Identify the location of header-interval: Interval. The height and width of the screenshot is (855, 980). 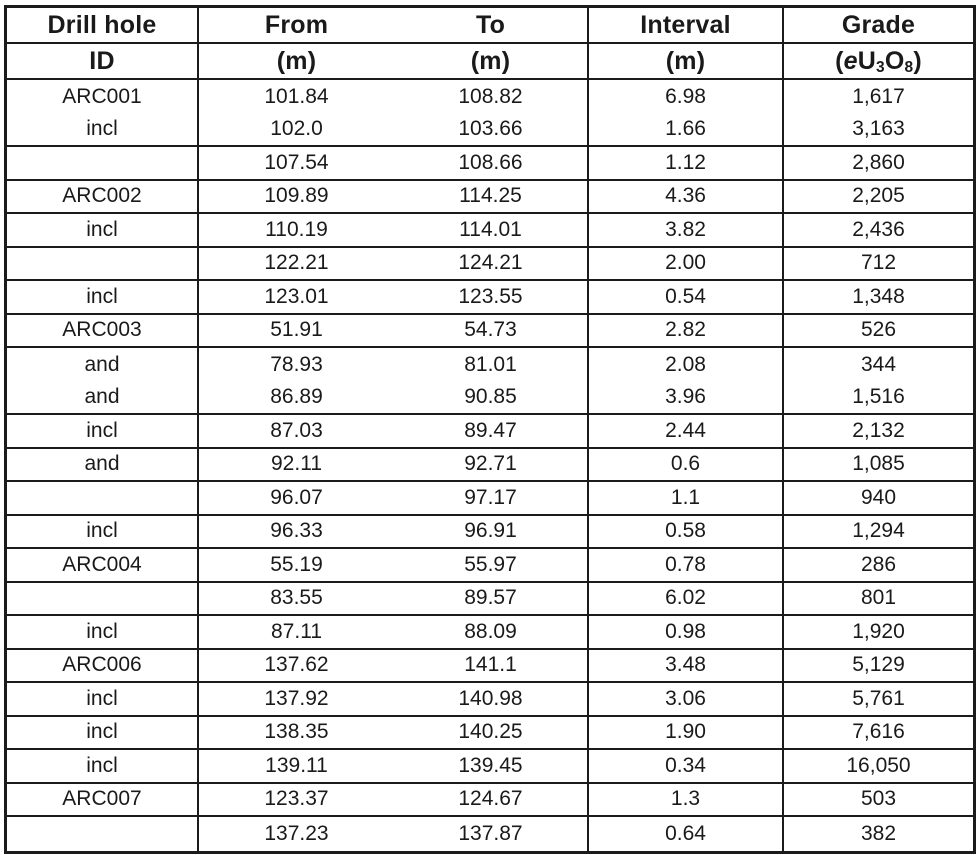
(686, 26).